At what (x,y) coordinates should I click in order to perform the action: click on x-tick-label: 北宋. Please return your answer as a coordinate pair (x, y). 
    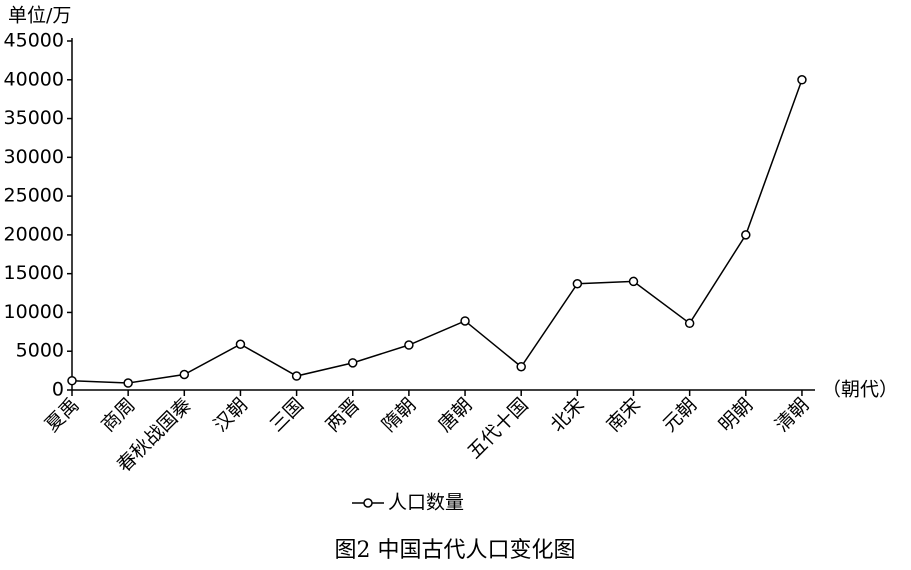
    Looking at the image, I should click on (567, 415).